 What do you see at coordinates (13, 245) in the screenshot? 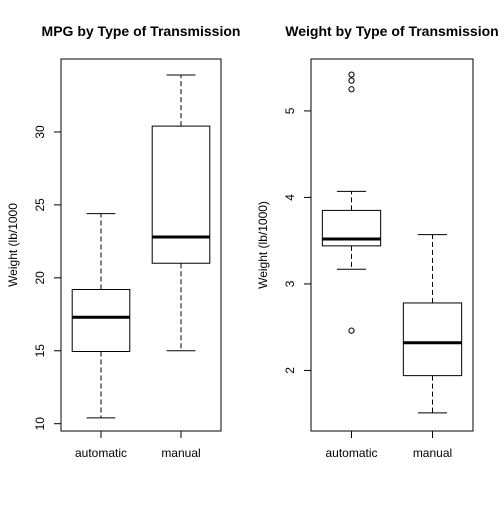
I see `y-axis-label: Weight (lb/1000` at bounding box center [13, 245].